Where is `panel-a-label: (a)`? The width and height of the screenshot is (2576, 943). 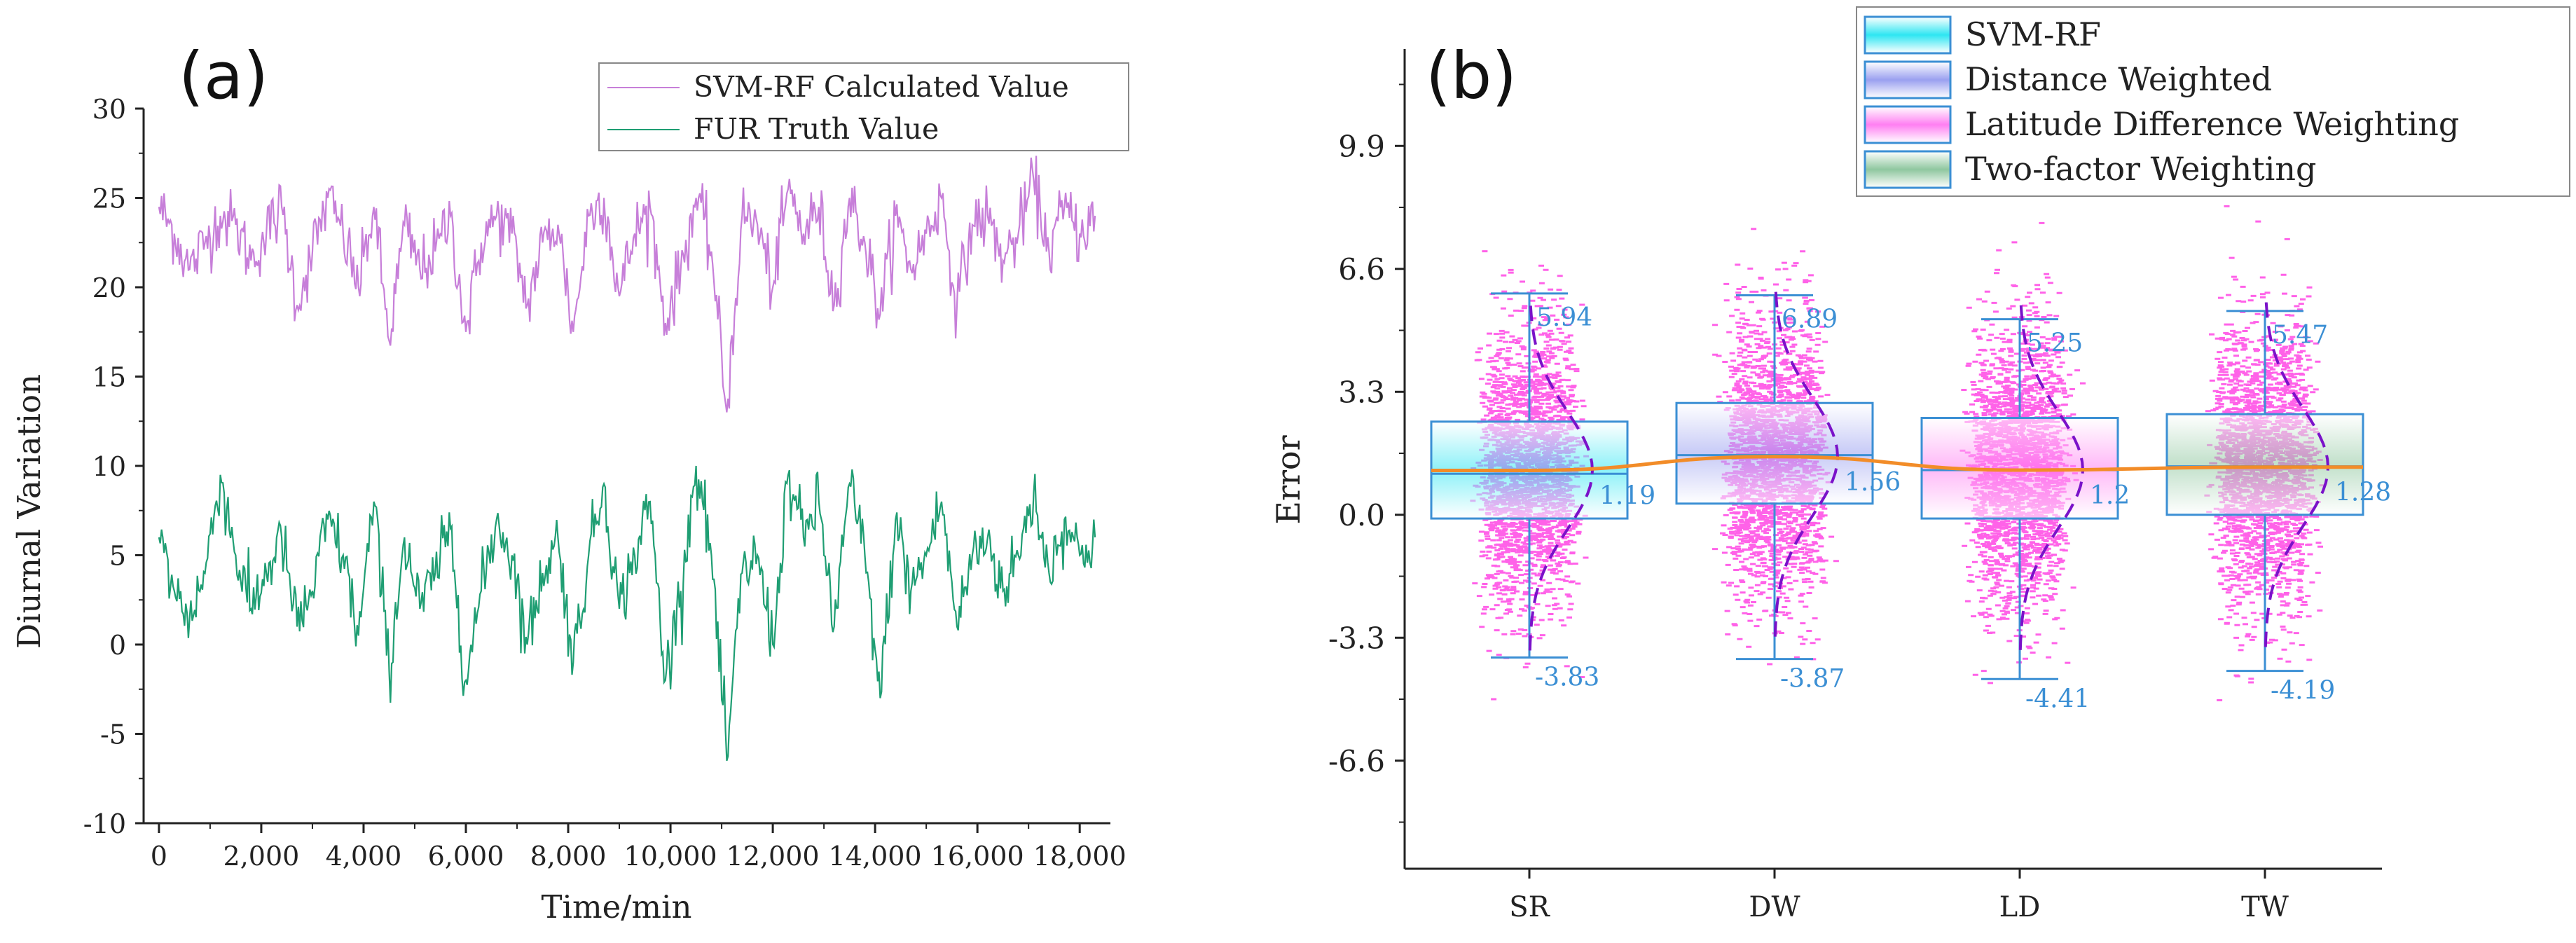 panel-a-label: (a) is located at coordinates (223, 76).